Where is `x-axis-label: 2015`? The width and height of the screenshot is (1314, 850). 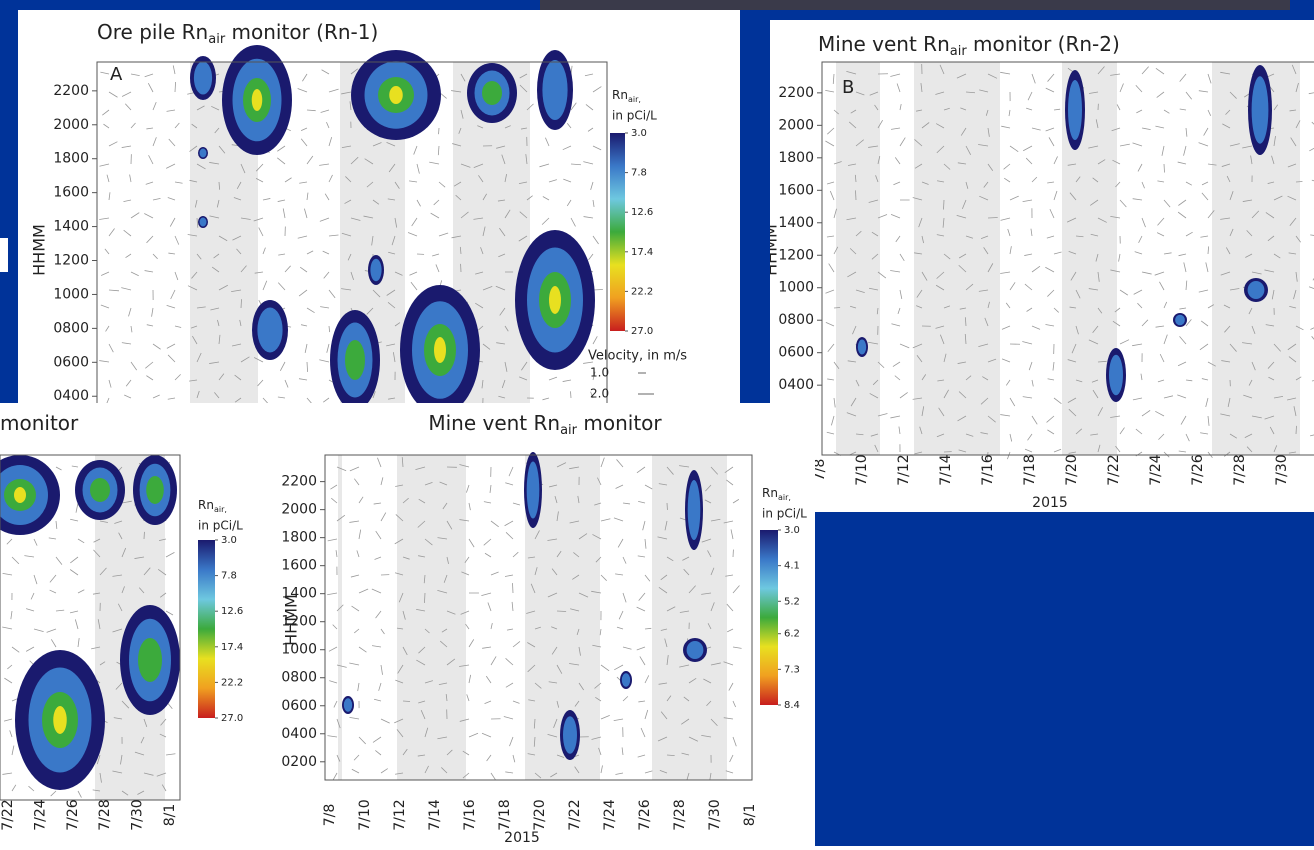 x-axis-label: 2015 is located at coordinates (1050, 503).